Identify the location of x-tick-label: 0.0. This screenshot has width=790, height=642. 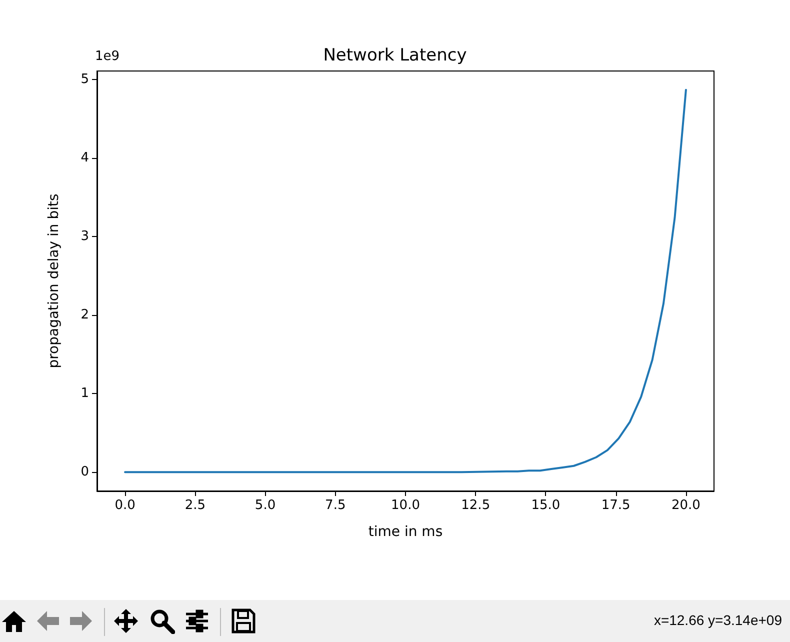
(125, 505).